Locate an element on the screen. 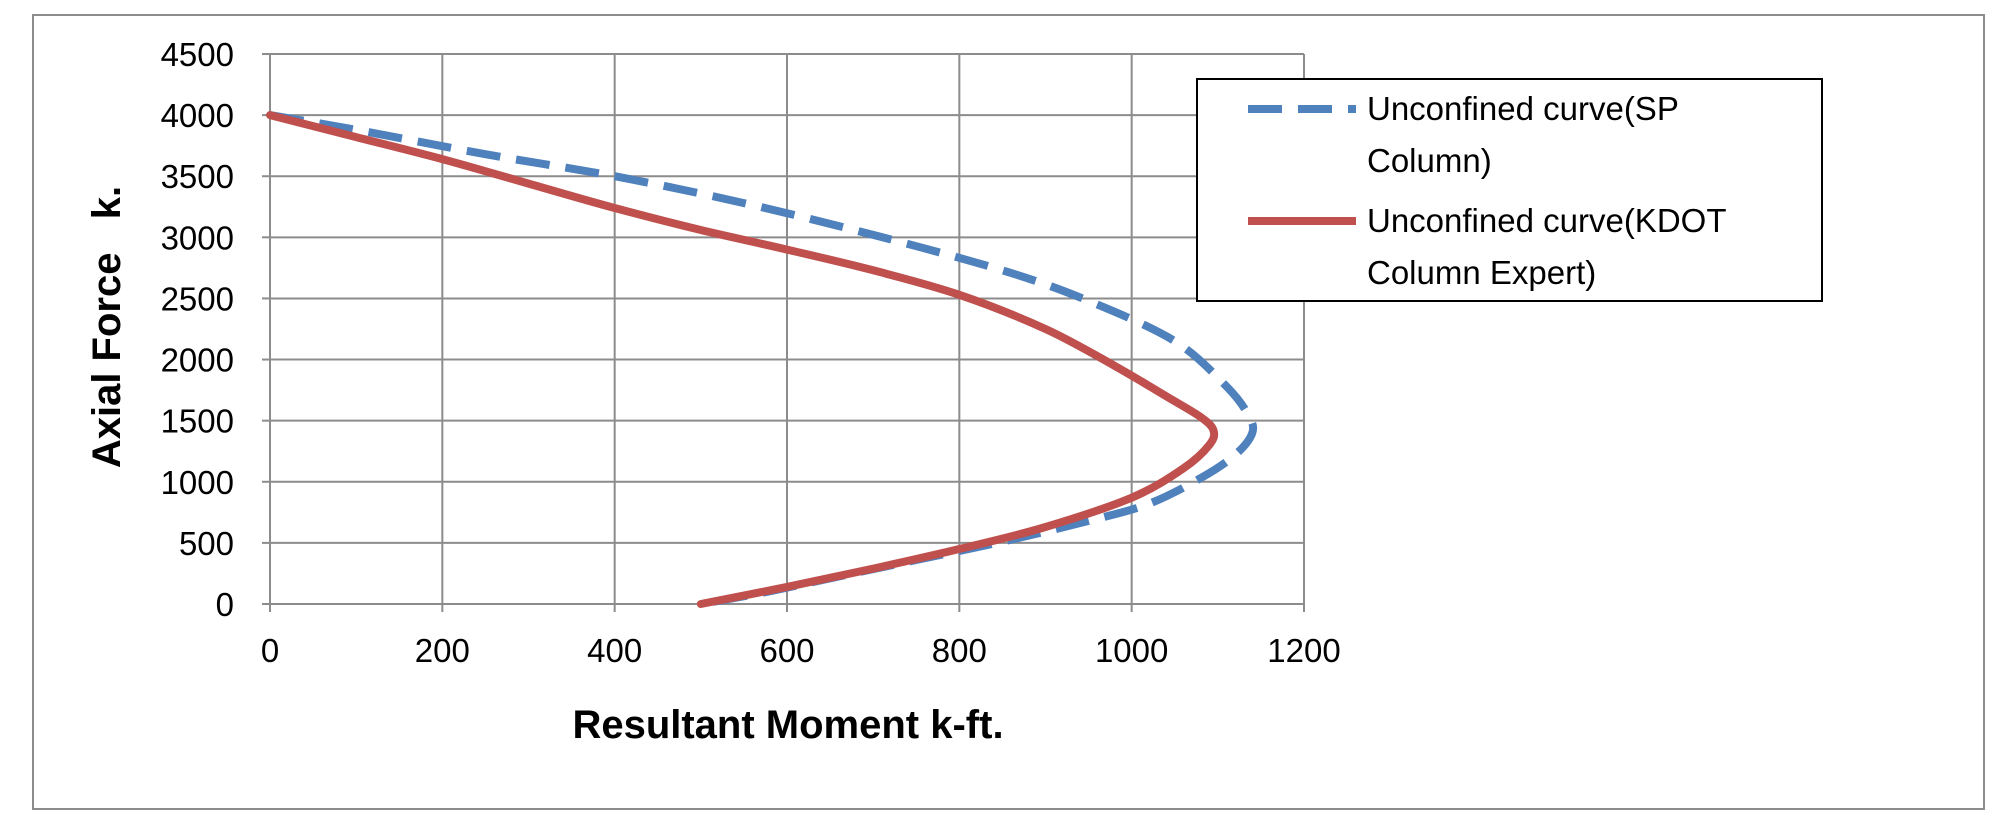  x-tick-label: 400 is located at coordinates (614, 650).